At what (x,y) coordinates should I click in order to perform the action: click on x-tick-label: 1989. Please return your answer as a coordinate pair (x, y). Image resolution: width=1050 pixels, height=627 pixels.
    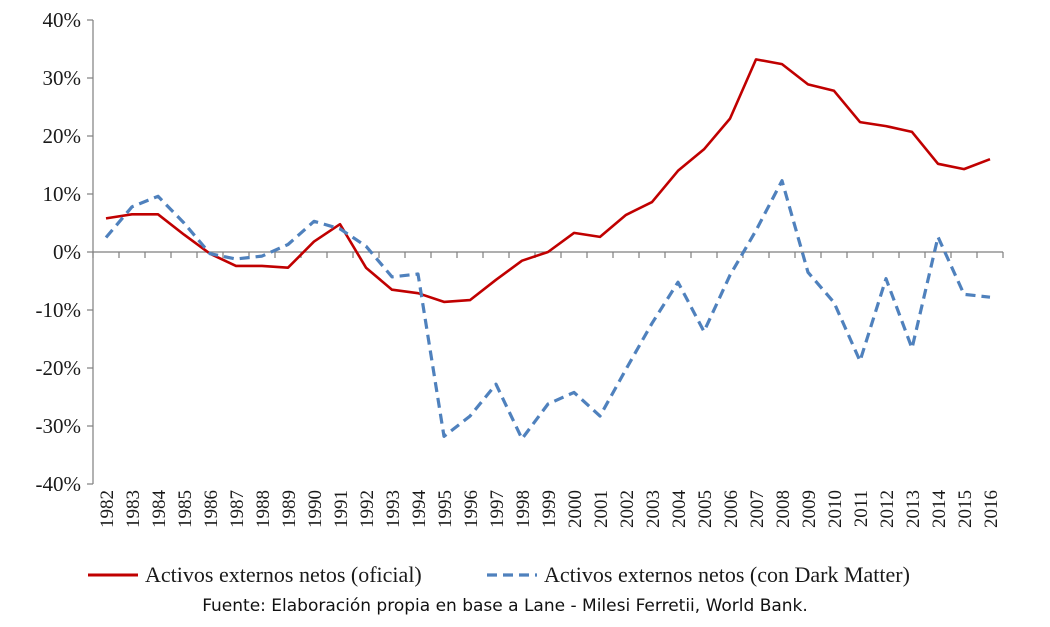
    Looking at the image, I should click on (289, 509).